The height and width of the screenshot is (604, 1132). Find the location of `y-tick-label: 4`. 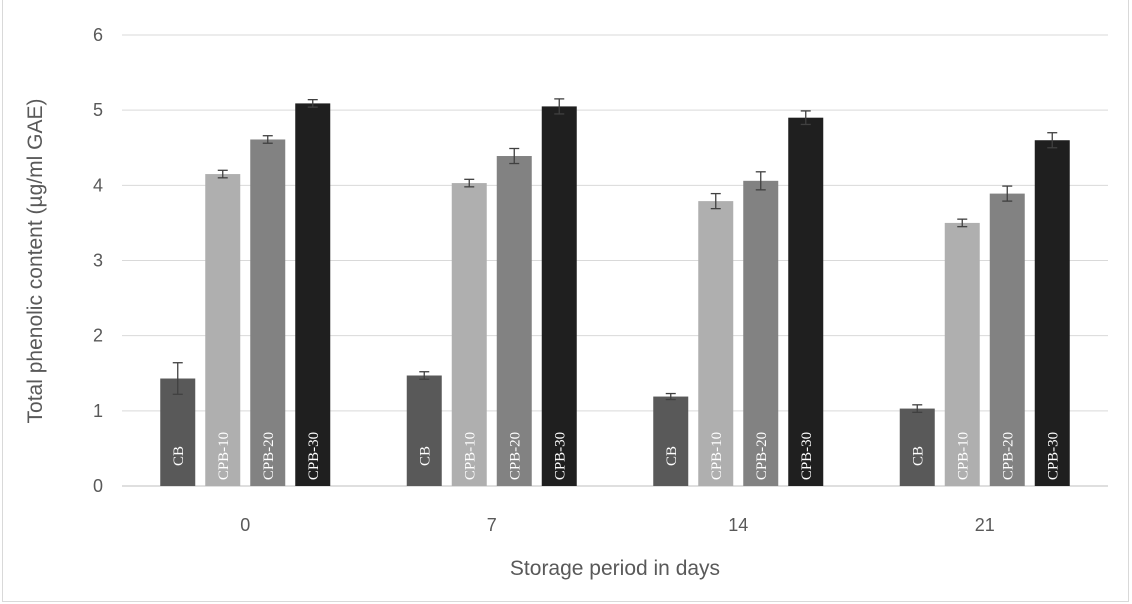

y-tick-label: 4 is located at coordinates (98, 185).